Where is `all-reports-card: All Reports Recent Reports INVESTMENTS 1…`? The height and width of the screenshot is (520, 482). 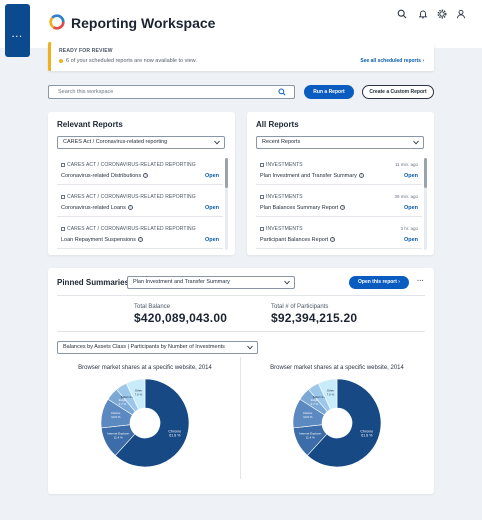 all-reports-card: All Reports Recent Reports INVESTMENTS 1… is located at coordinates (340, 183).